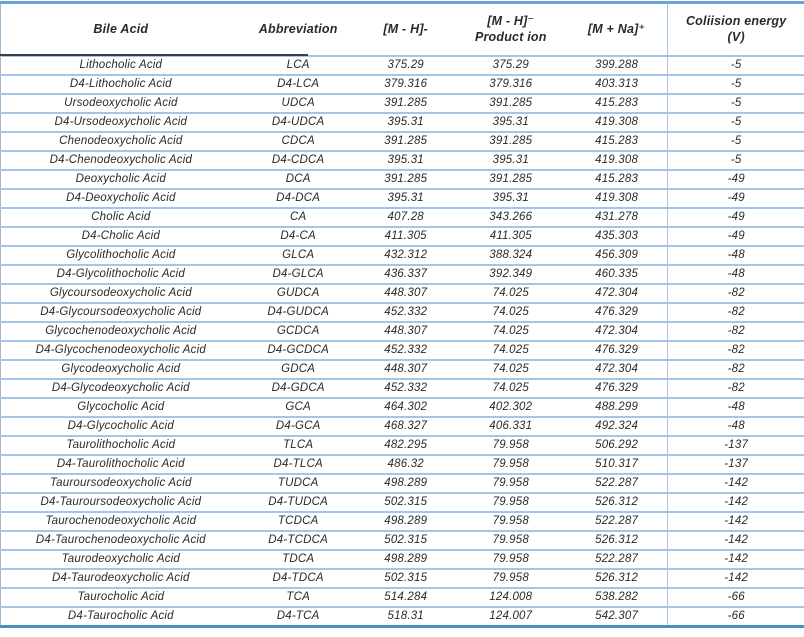  I want to click on cell-abbreviation: D4-GDCA, so click(298, 389).